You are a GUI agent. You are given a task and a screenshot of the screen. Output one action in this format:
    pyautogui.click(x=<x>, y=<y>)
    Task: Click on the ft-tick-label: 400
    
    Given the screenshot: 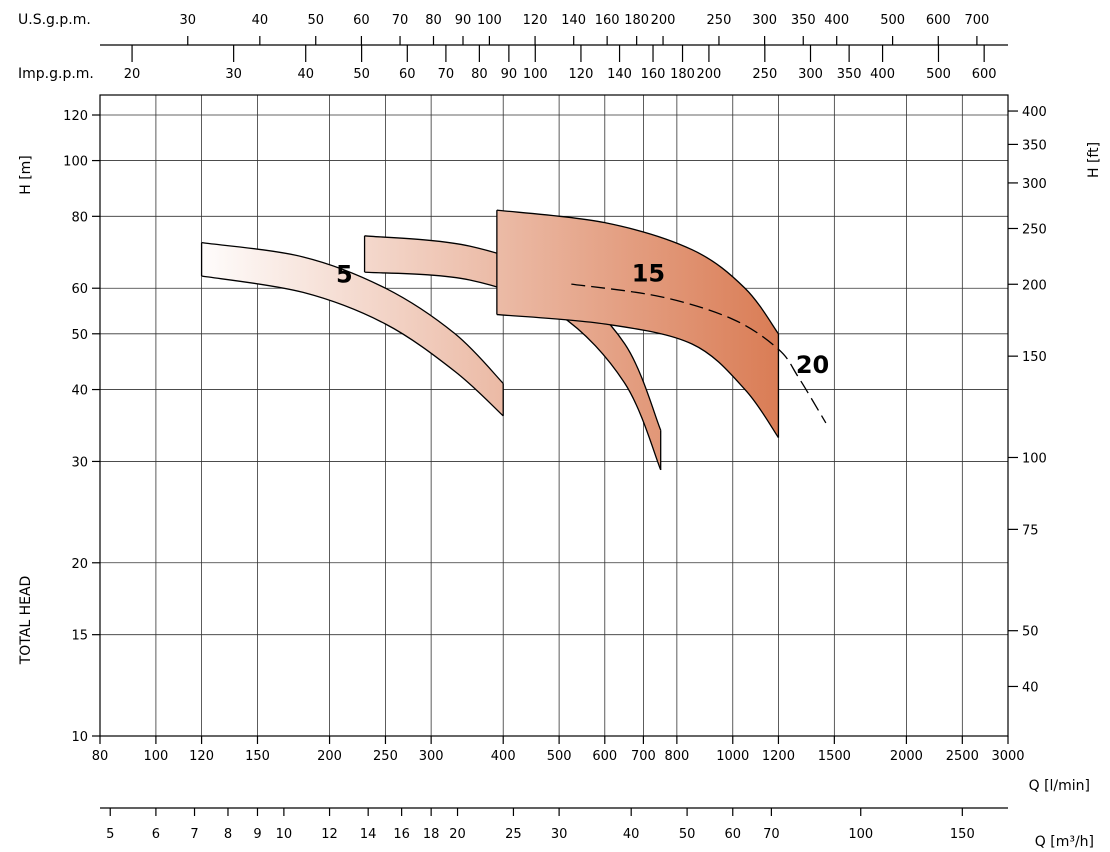 What is the action you would take?
    pyautogui.click(x=1034, y=112)
    